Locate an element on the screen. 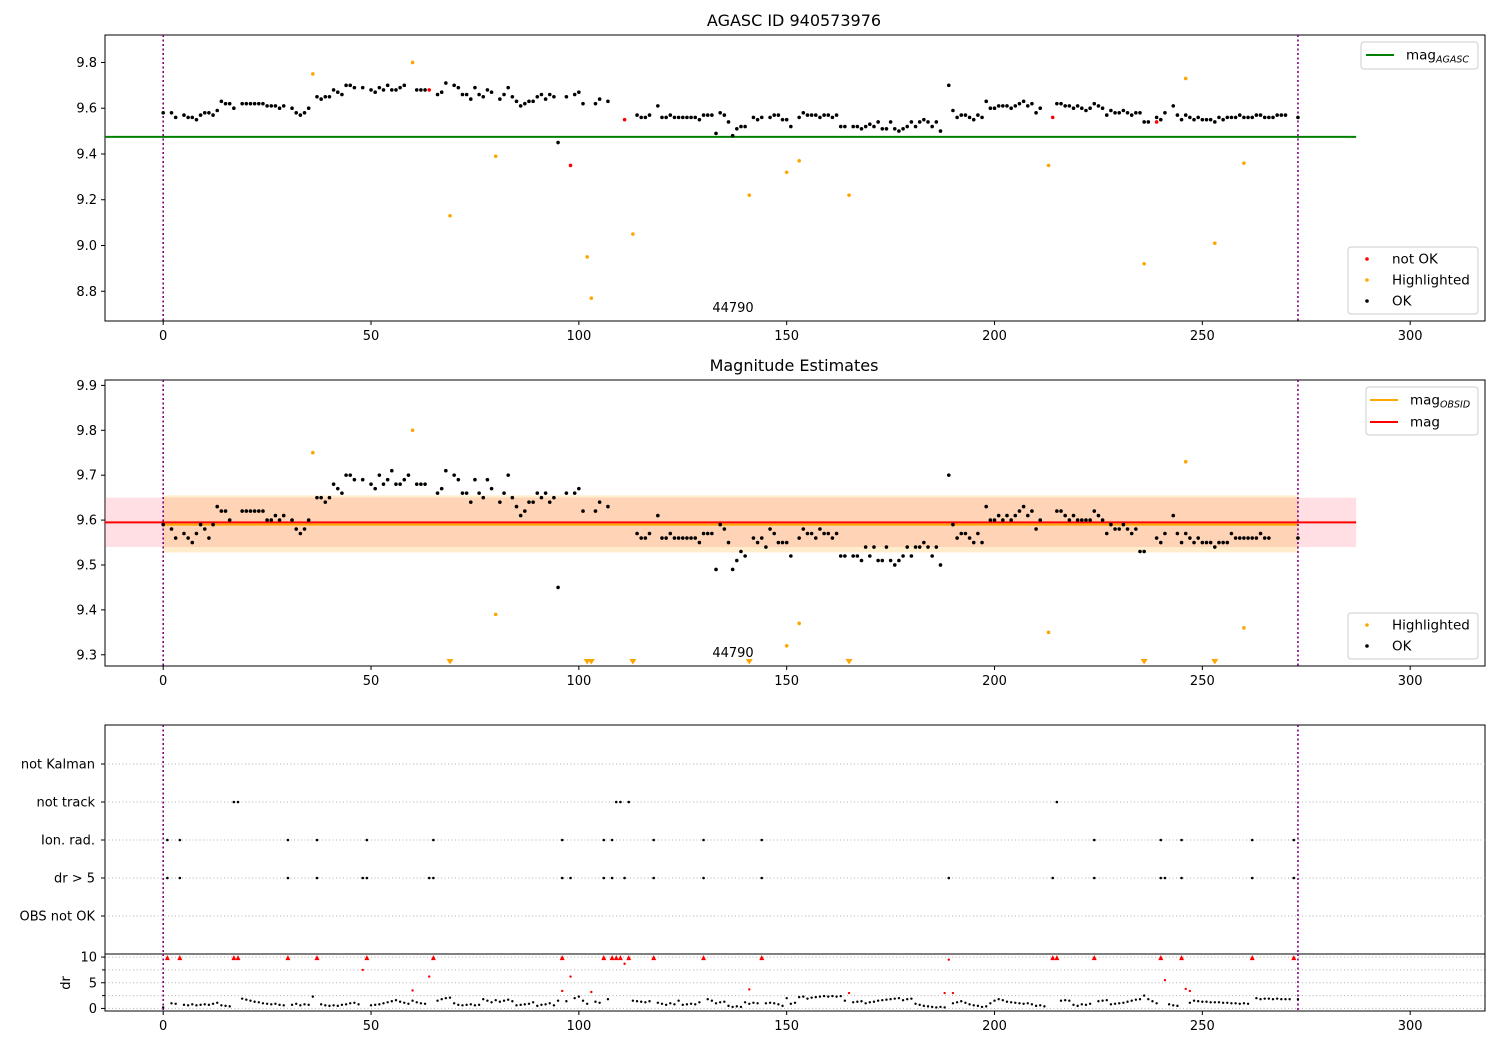  panel4-xtick-label: 150 is located at coordinates (786, 1026).